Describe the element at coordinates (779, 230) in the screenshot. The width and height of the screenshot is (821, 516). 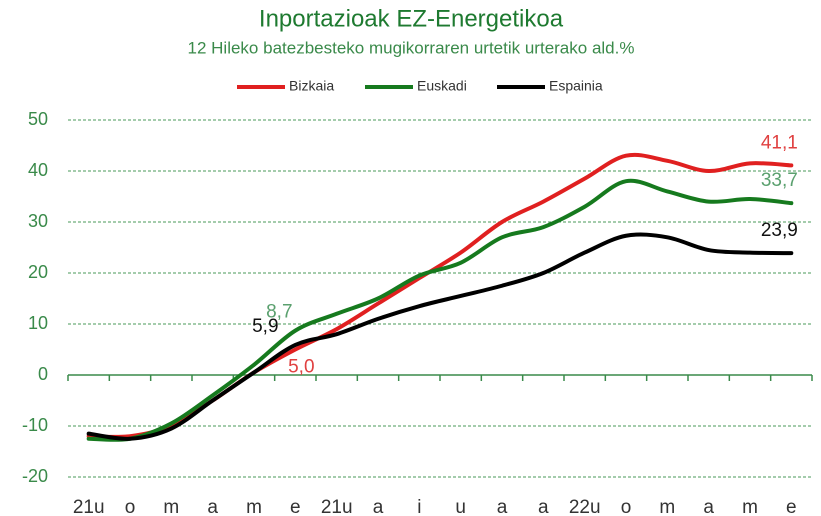
I see `data-label: 23,9` at that location.